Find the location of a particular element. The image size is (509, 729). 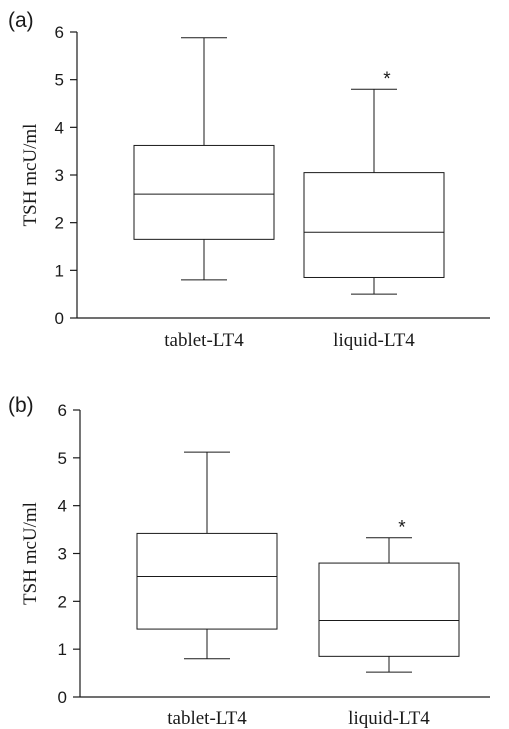

panel-label-b: (b) is located at coordinates (21, 405).